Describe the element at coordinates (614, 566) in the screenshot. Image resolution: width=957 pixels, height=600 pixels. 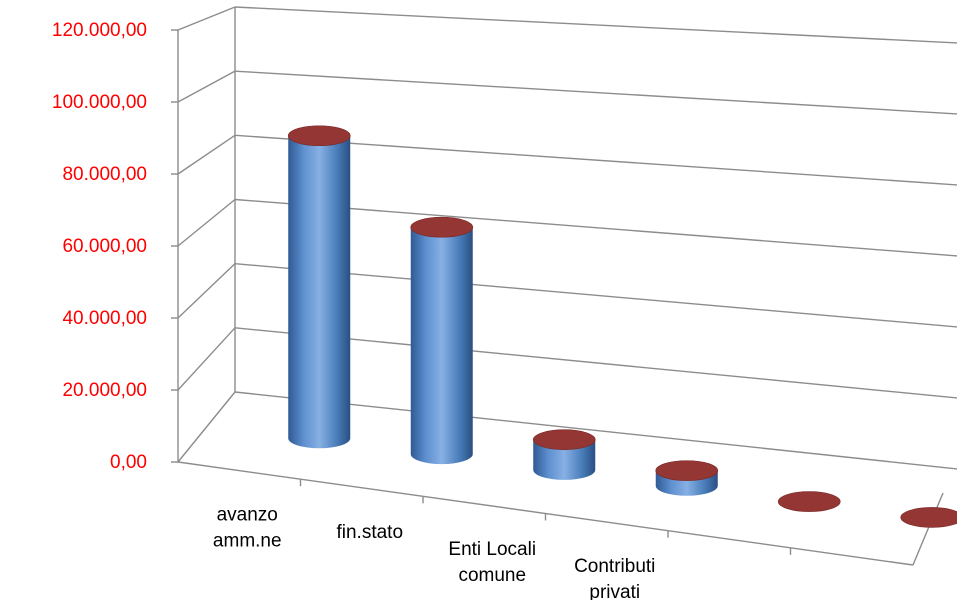
I see `x-tick-label: Contributi` at that location.